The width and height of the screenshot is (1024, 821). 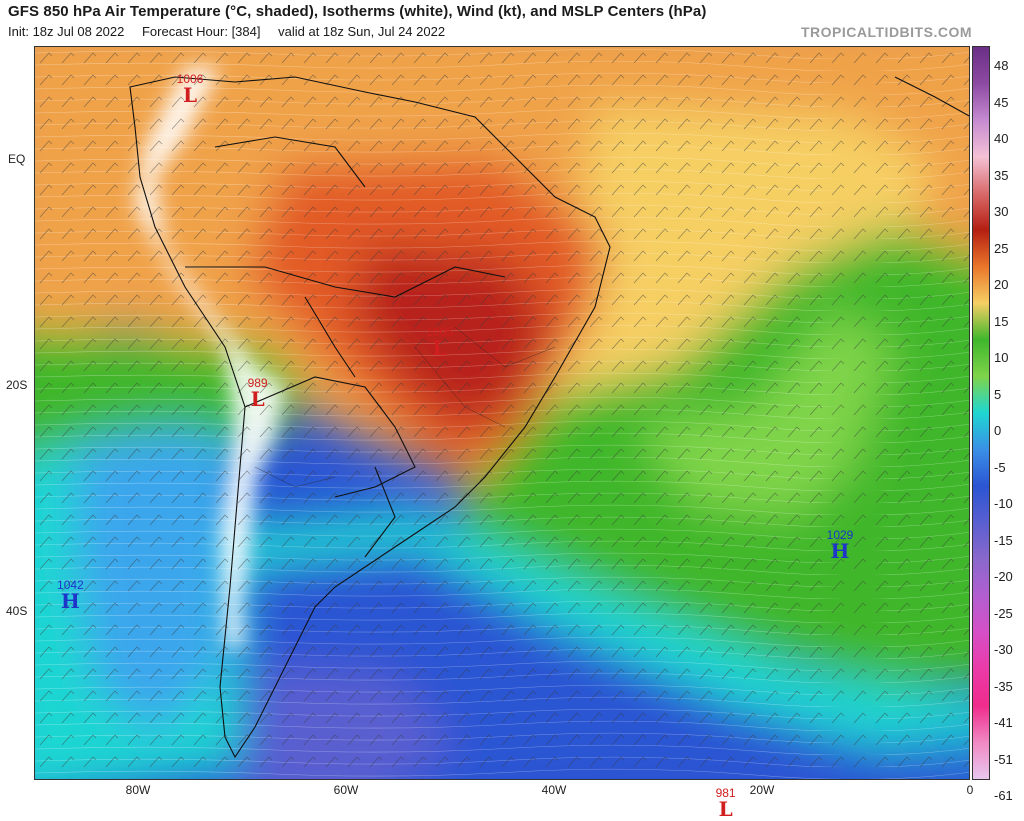 What do you see at coordinates (1003, 503) in the screenshot?
I see `colorbar-label: -10` at bounding box center [1003, 503].